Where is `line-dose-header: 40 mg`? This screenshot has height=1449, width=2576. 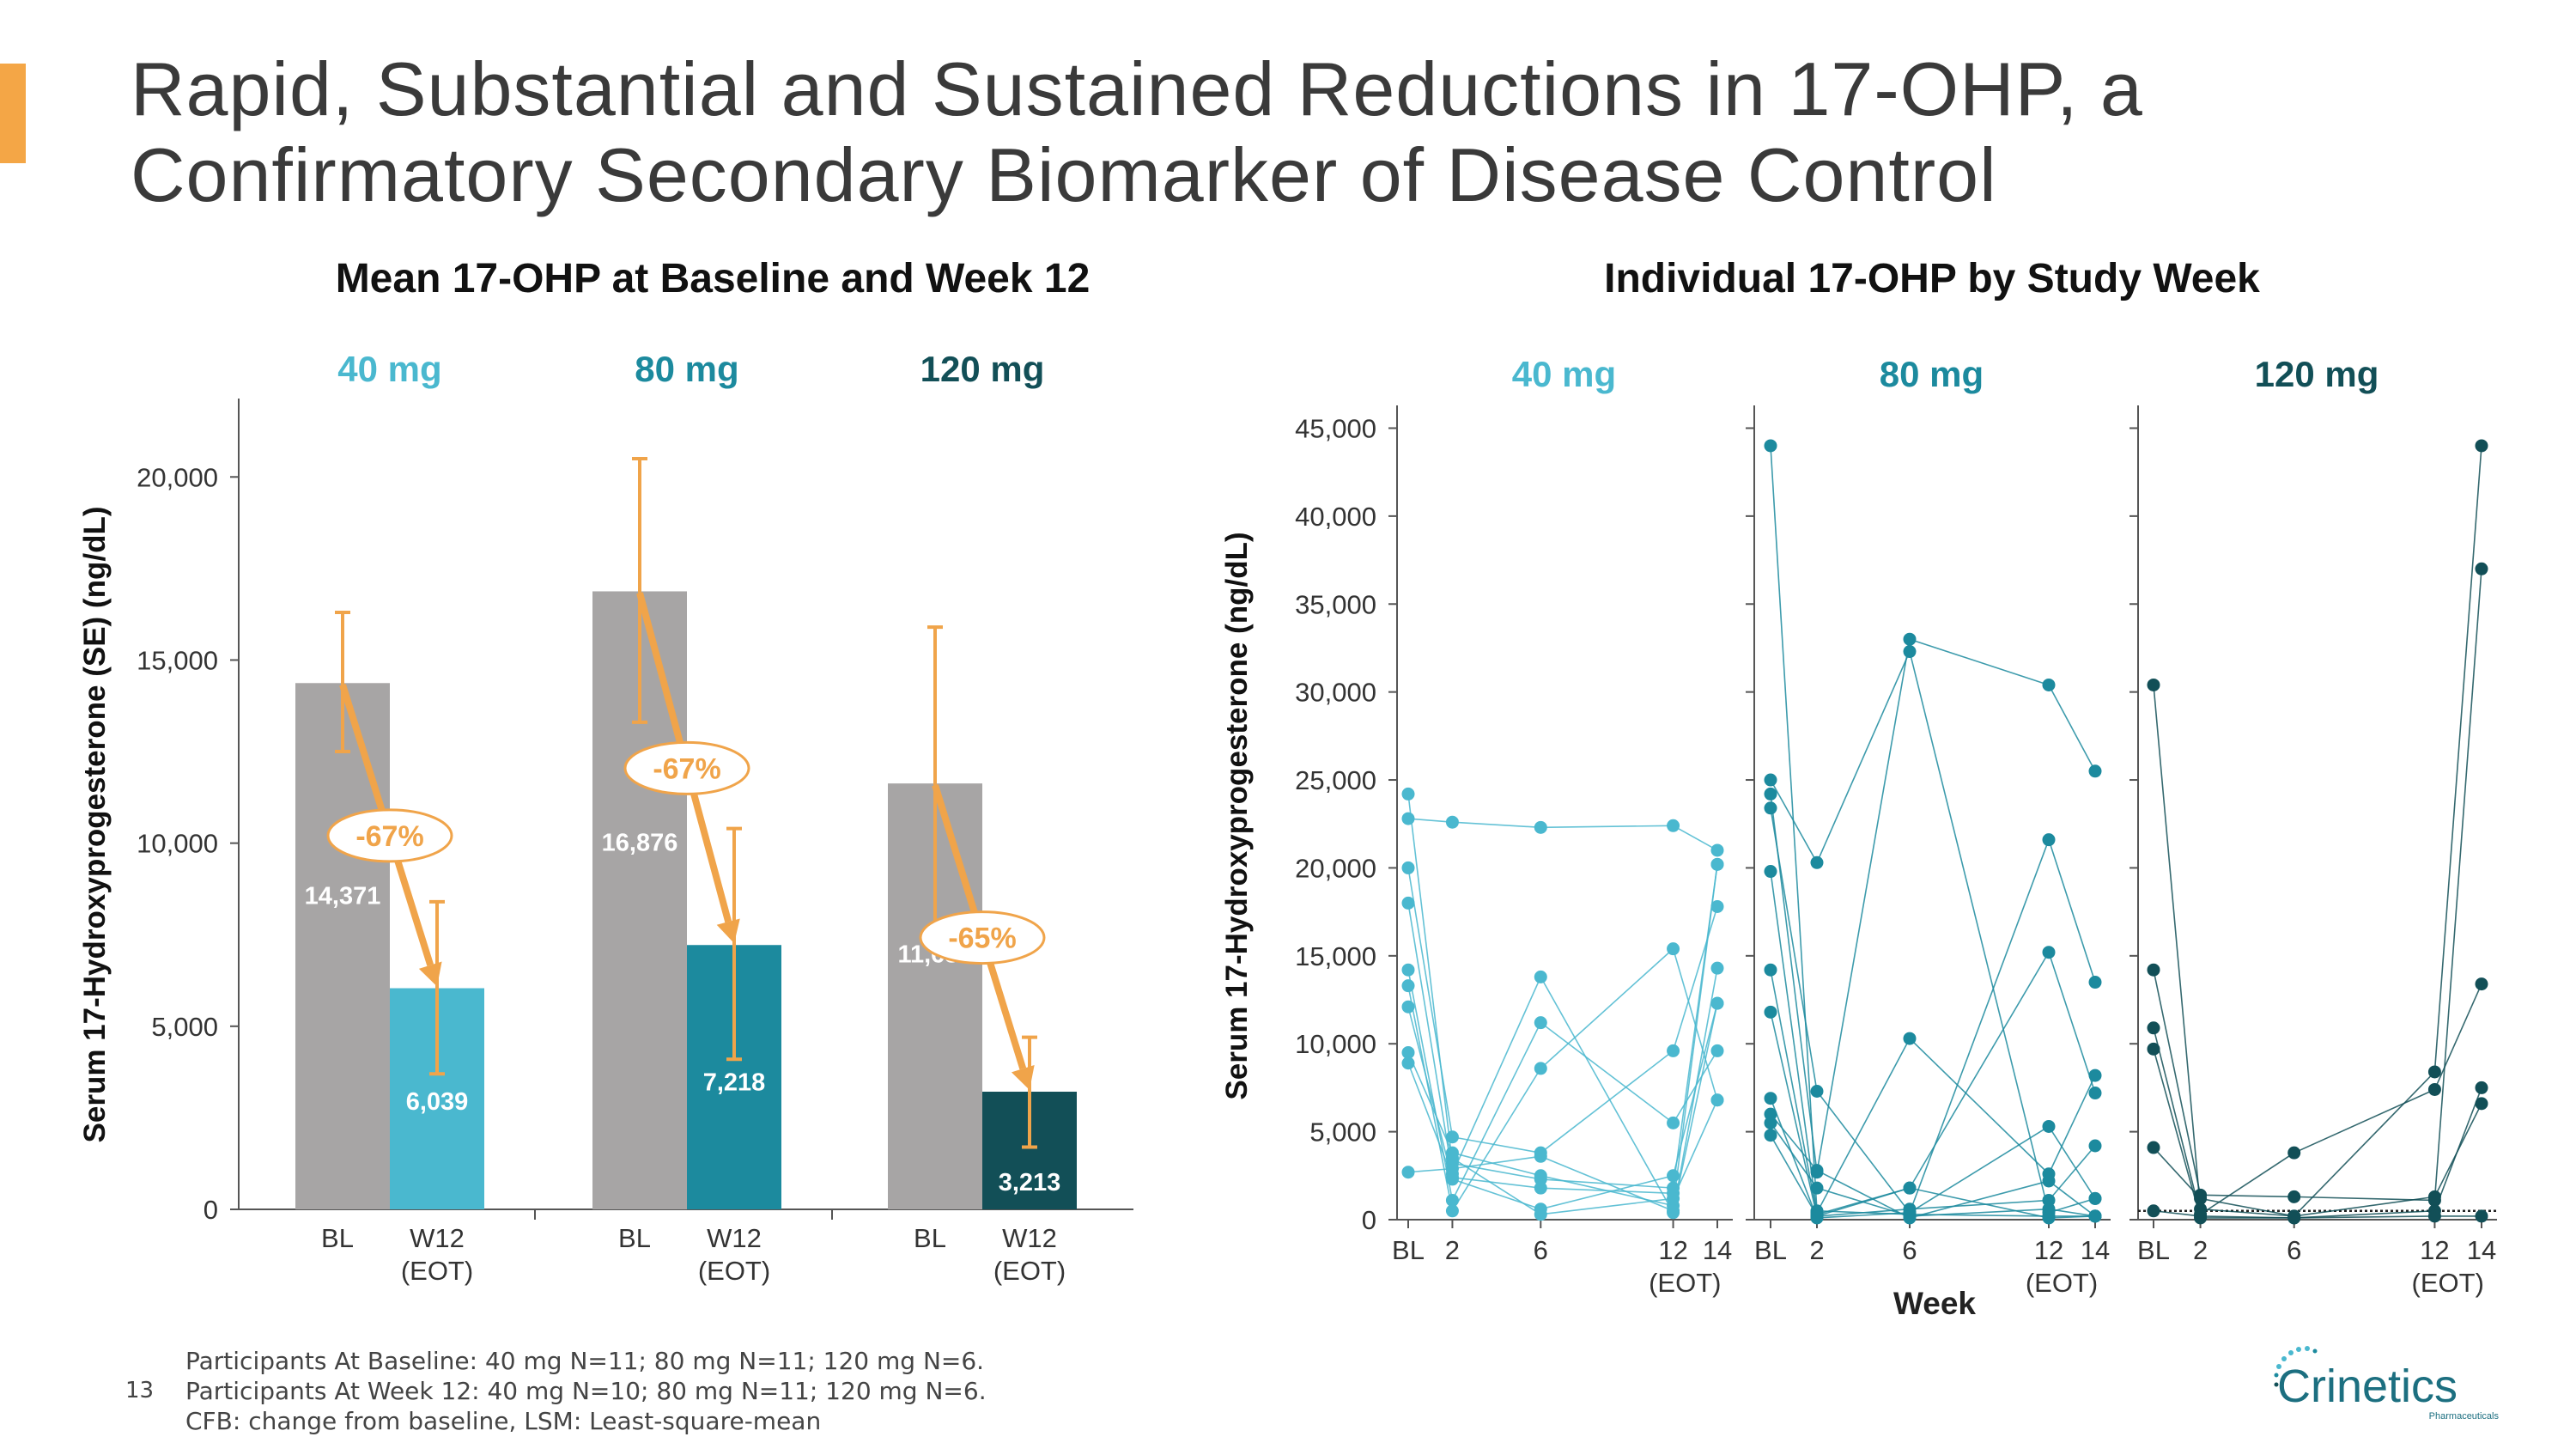 line-dose-header: 40 mg is located at coordinates (1564, 374).